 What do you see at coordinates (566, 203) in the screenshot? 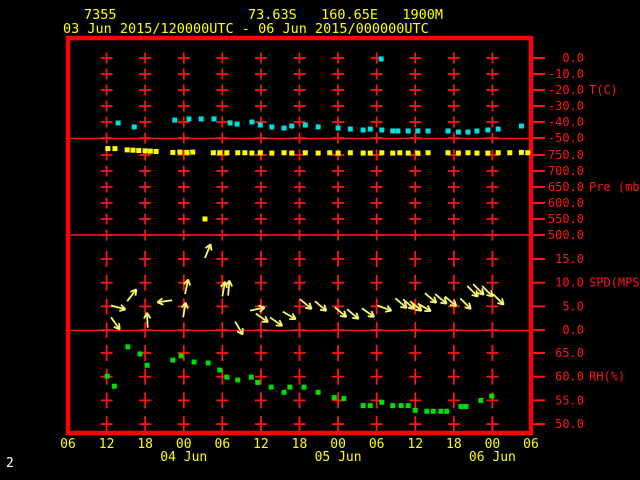
I see `y-tick-label: 600.0` at bounding box center [566, 203].